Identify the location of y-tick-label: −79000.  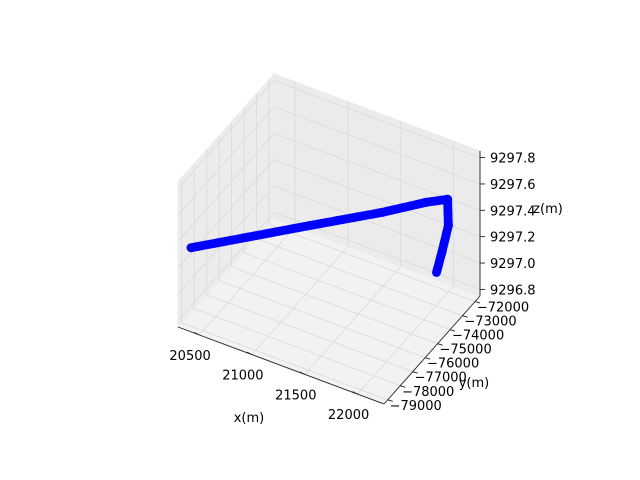
(416, 406).